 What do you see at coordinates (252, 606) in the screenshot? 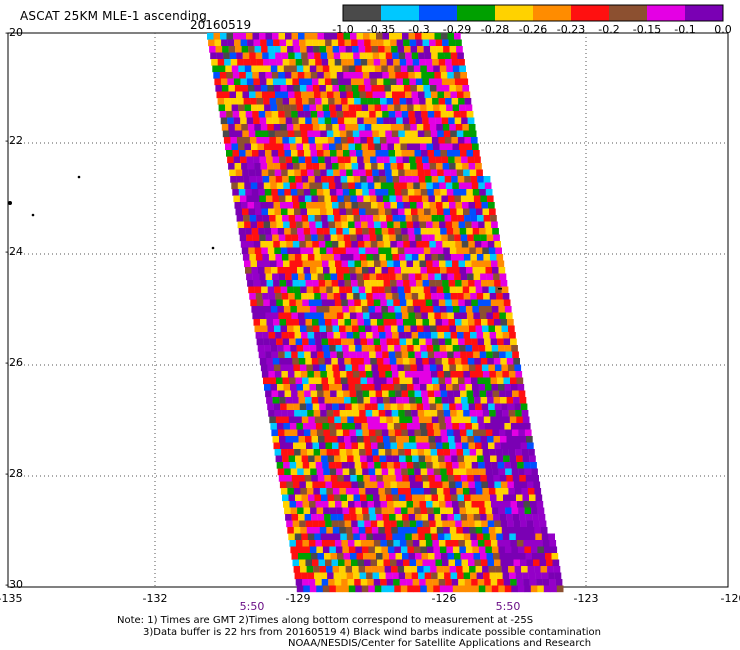
I see `pass-time-label: 5:50` at bounding box center [252, 606].